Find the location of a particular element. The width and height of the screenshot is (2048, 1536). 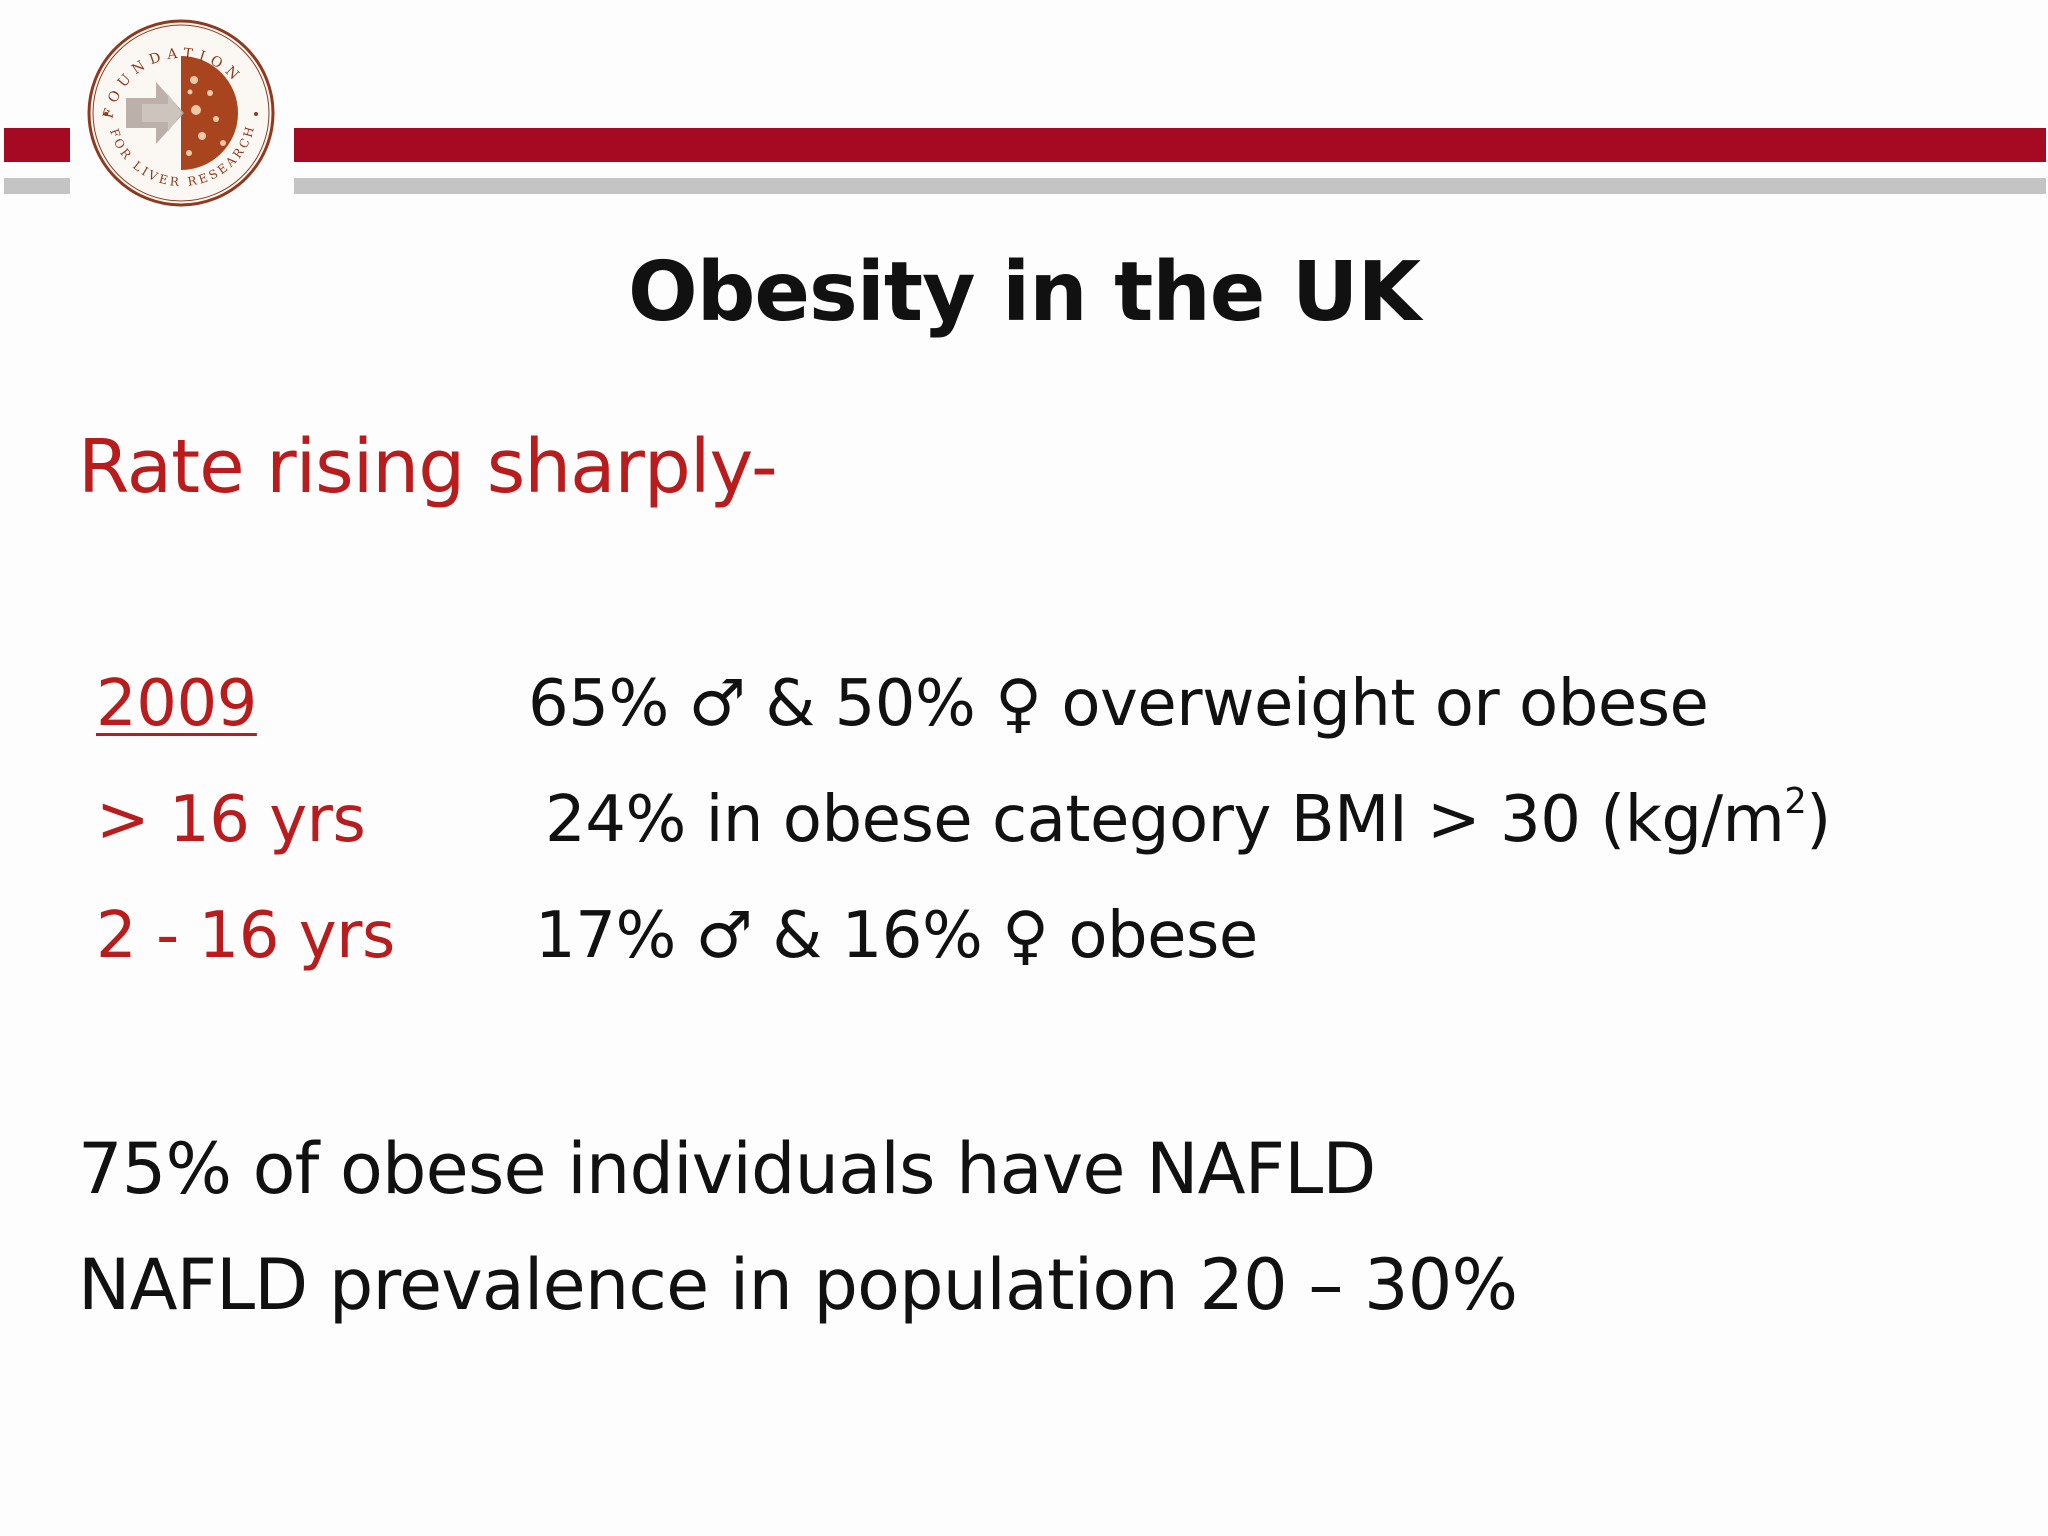

row-value-mid: & 16% is located at coordinates (877, 936).